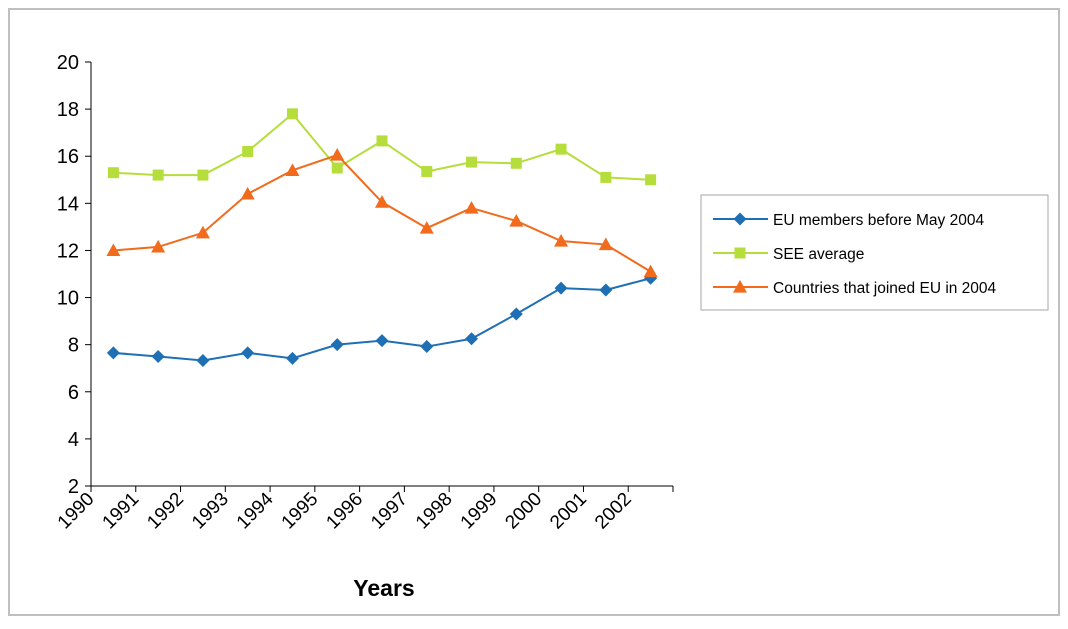 This screenshot has width=1068, height=629. I want to click on y-tick-label: 16, so click(68, 157).